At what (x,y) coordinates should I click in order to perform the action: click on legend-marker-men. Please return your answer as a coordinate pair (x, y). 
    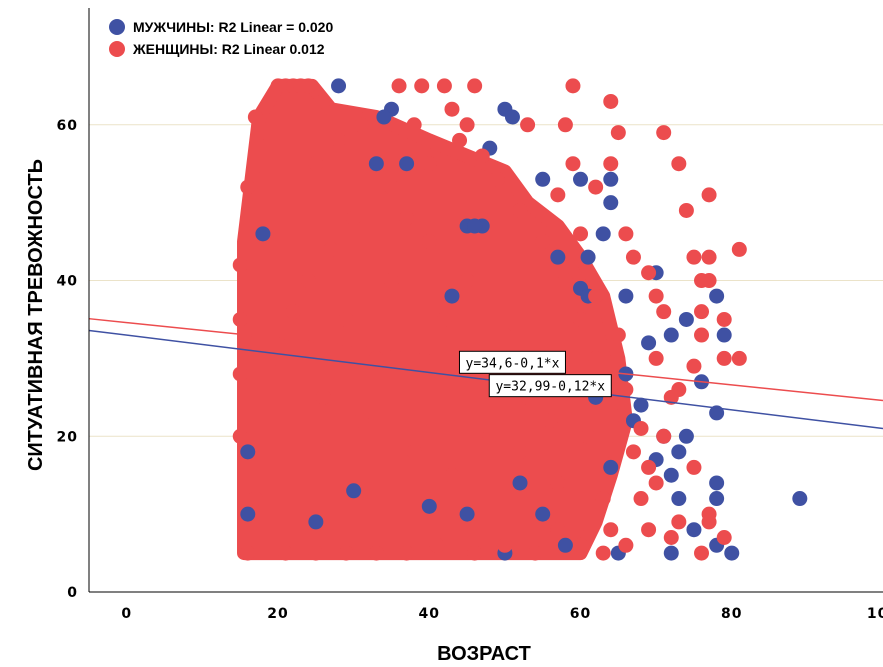
    Looking at the image, I should click on (117, 27).